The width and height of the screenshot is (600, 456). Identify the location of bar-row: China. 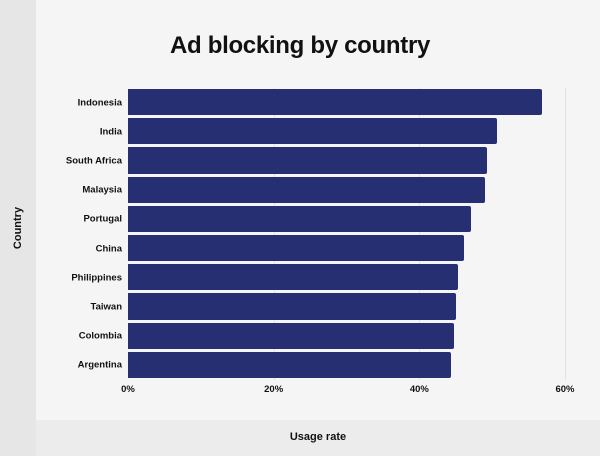
(300, 248).